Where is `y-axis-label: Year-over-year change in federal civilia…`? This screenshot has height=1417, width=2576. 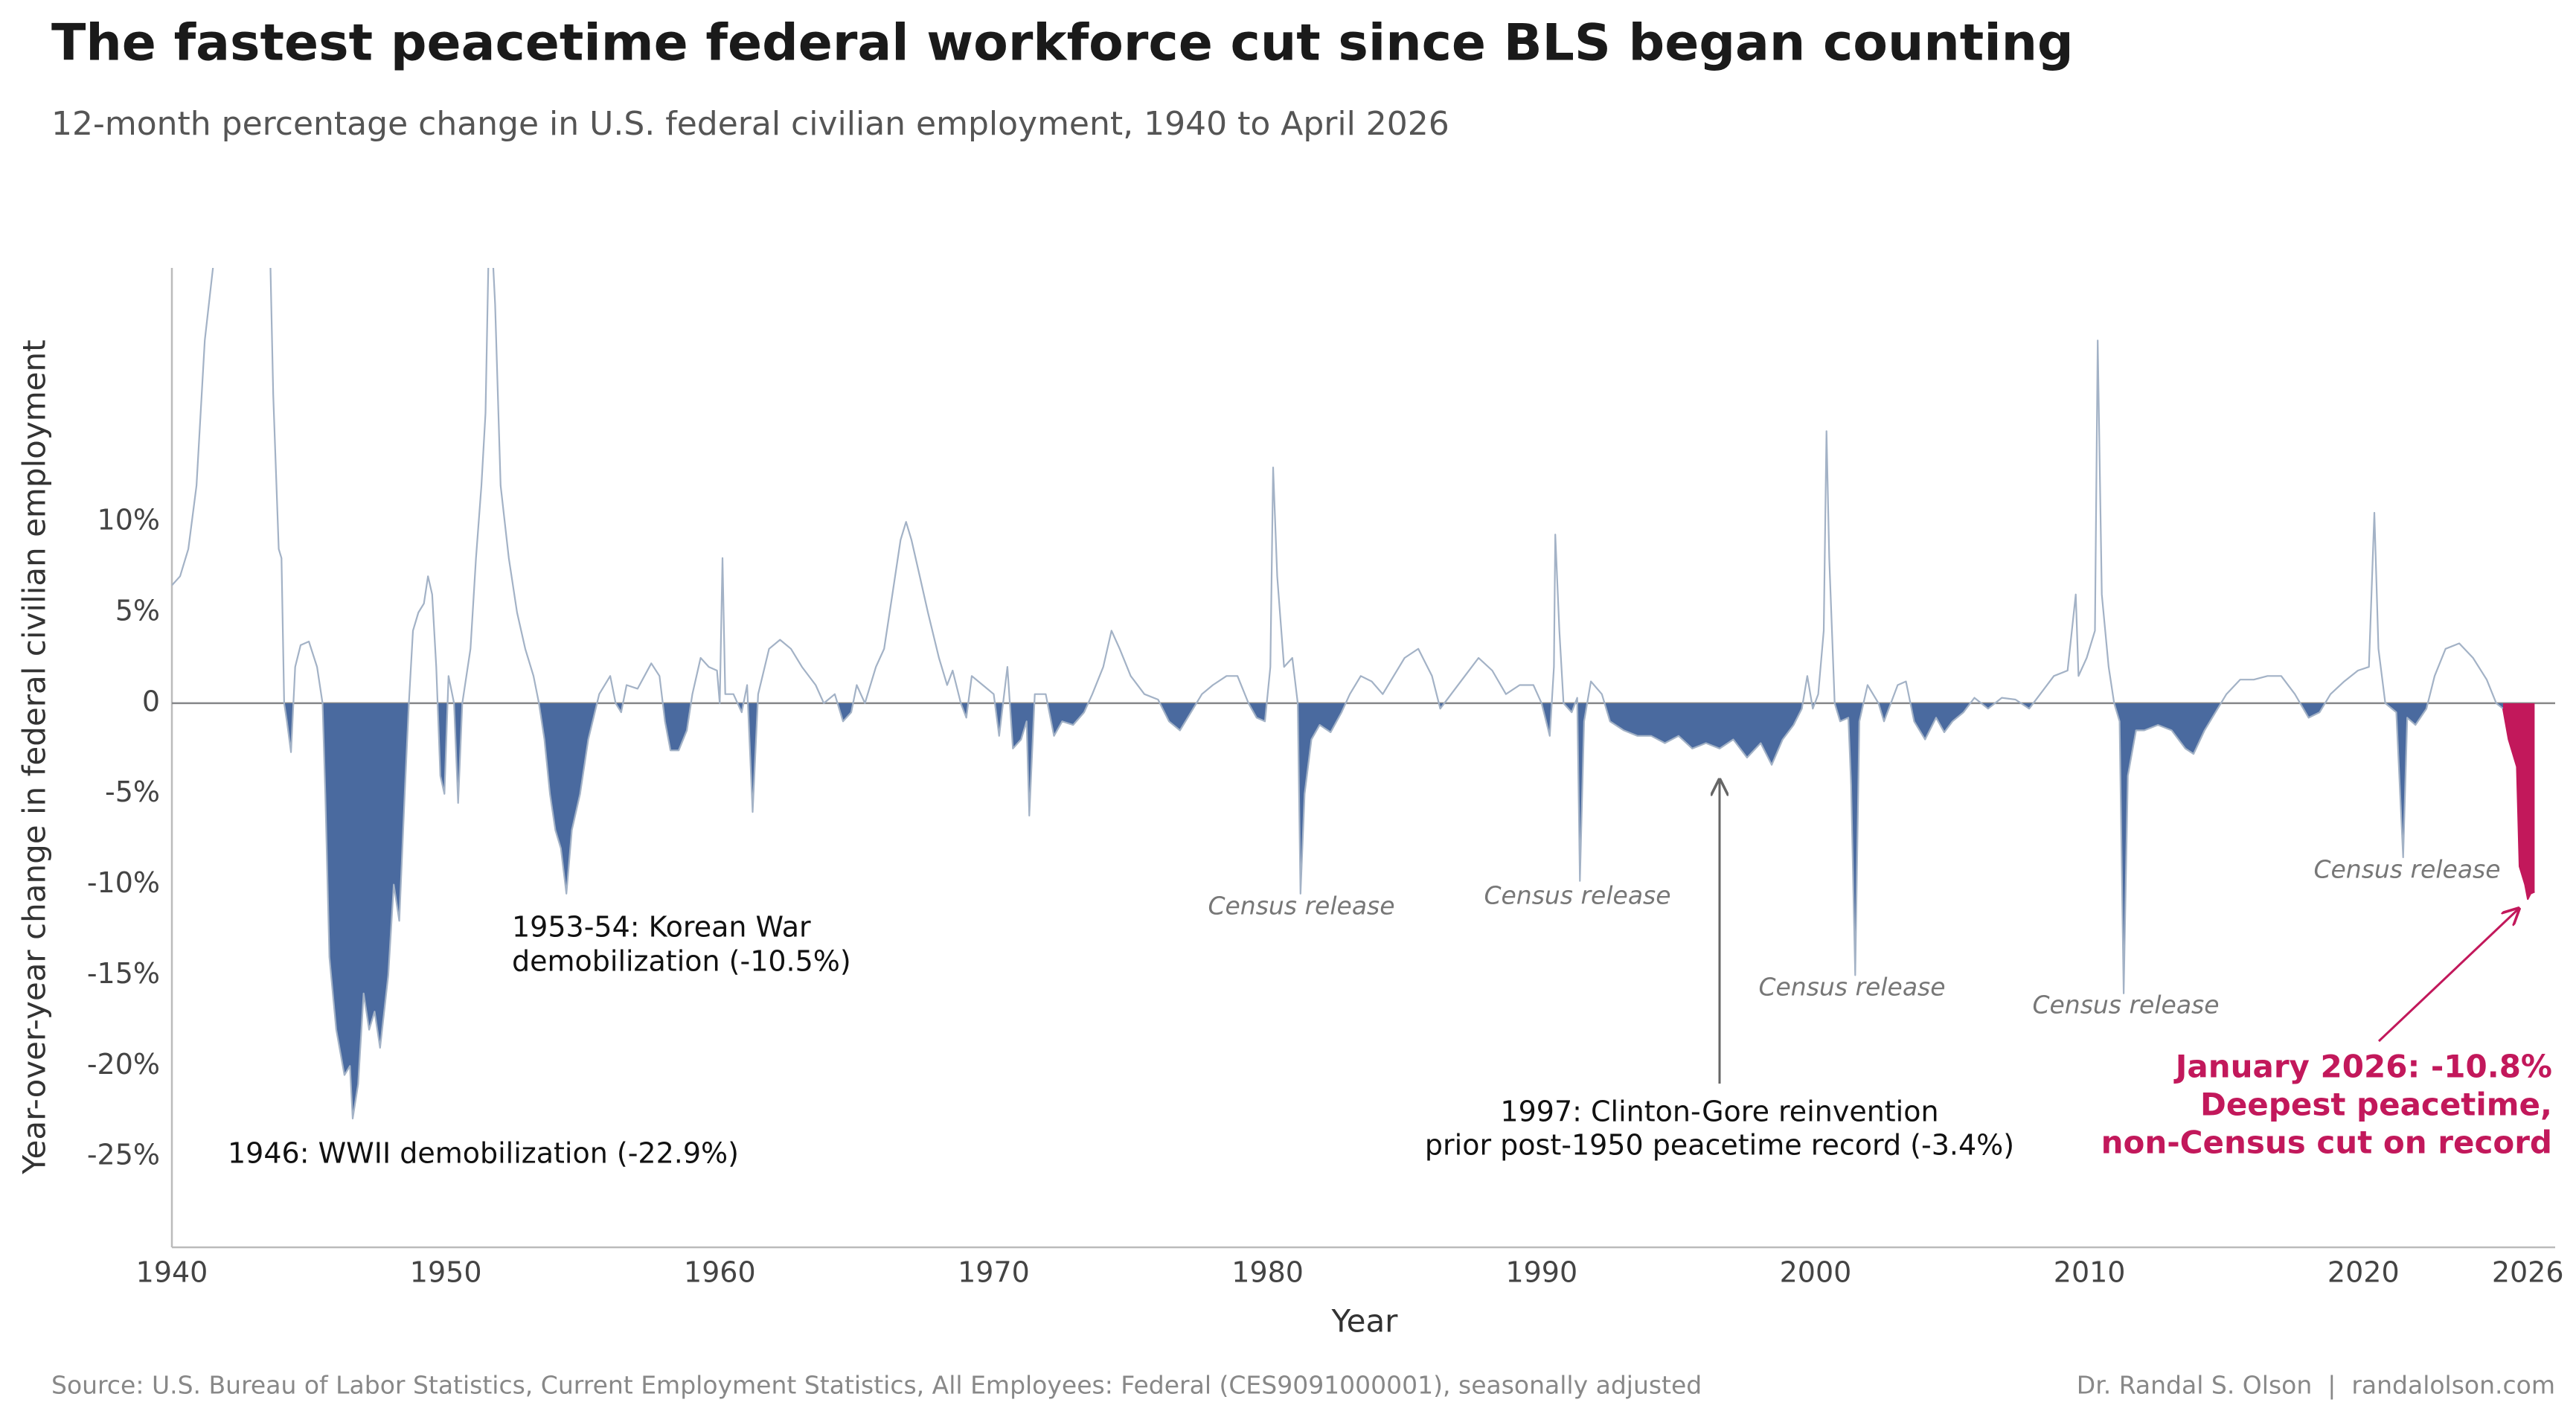 y-axis-label: Year-over-year change in federal civilia… is located at coordinates (34, 756).